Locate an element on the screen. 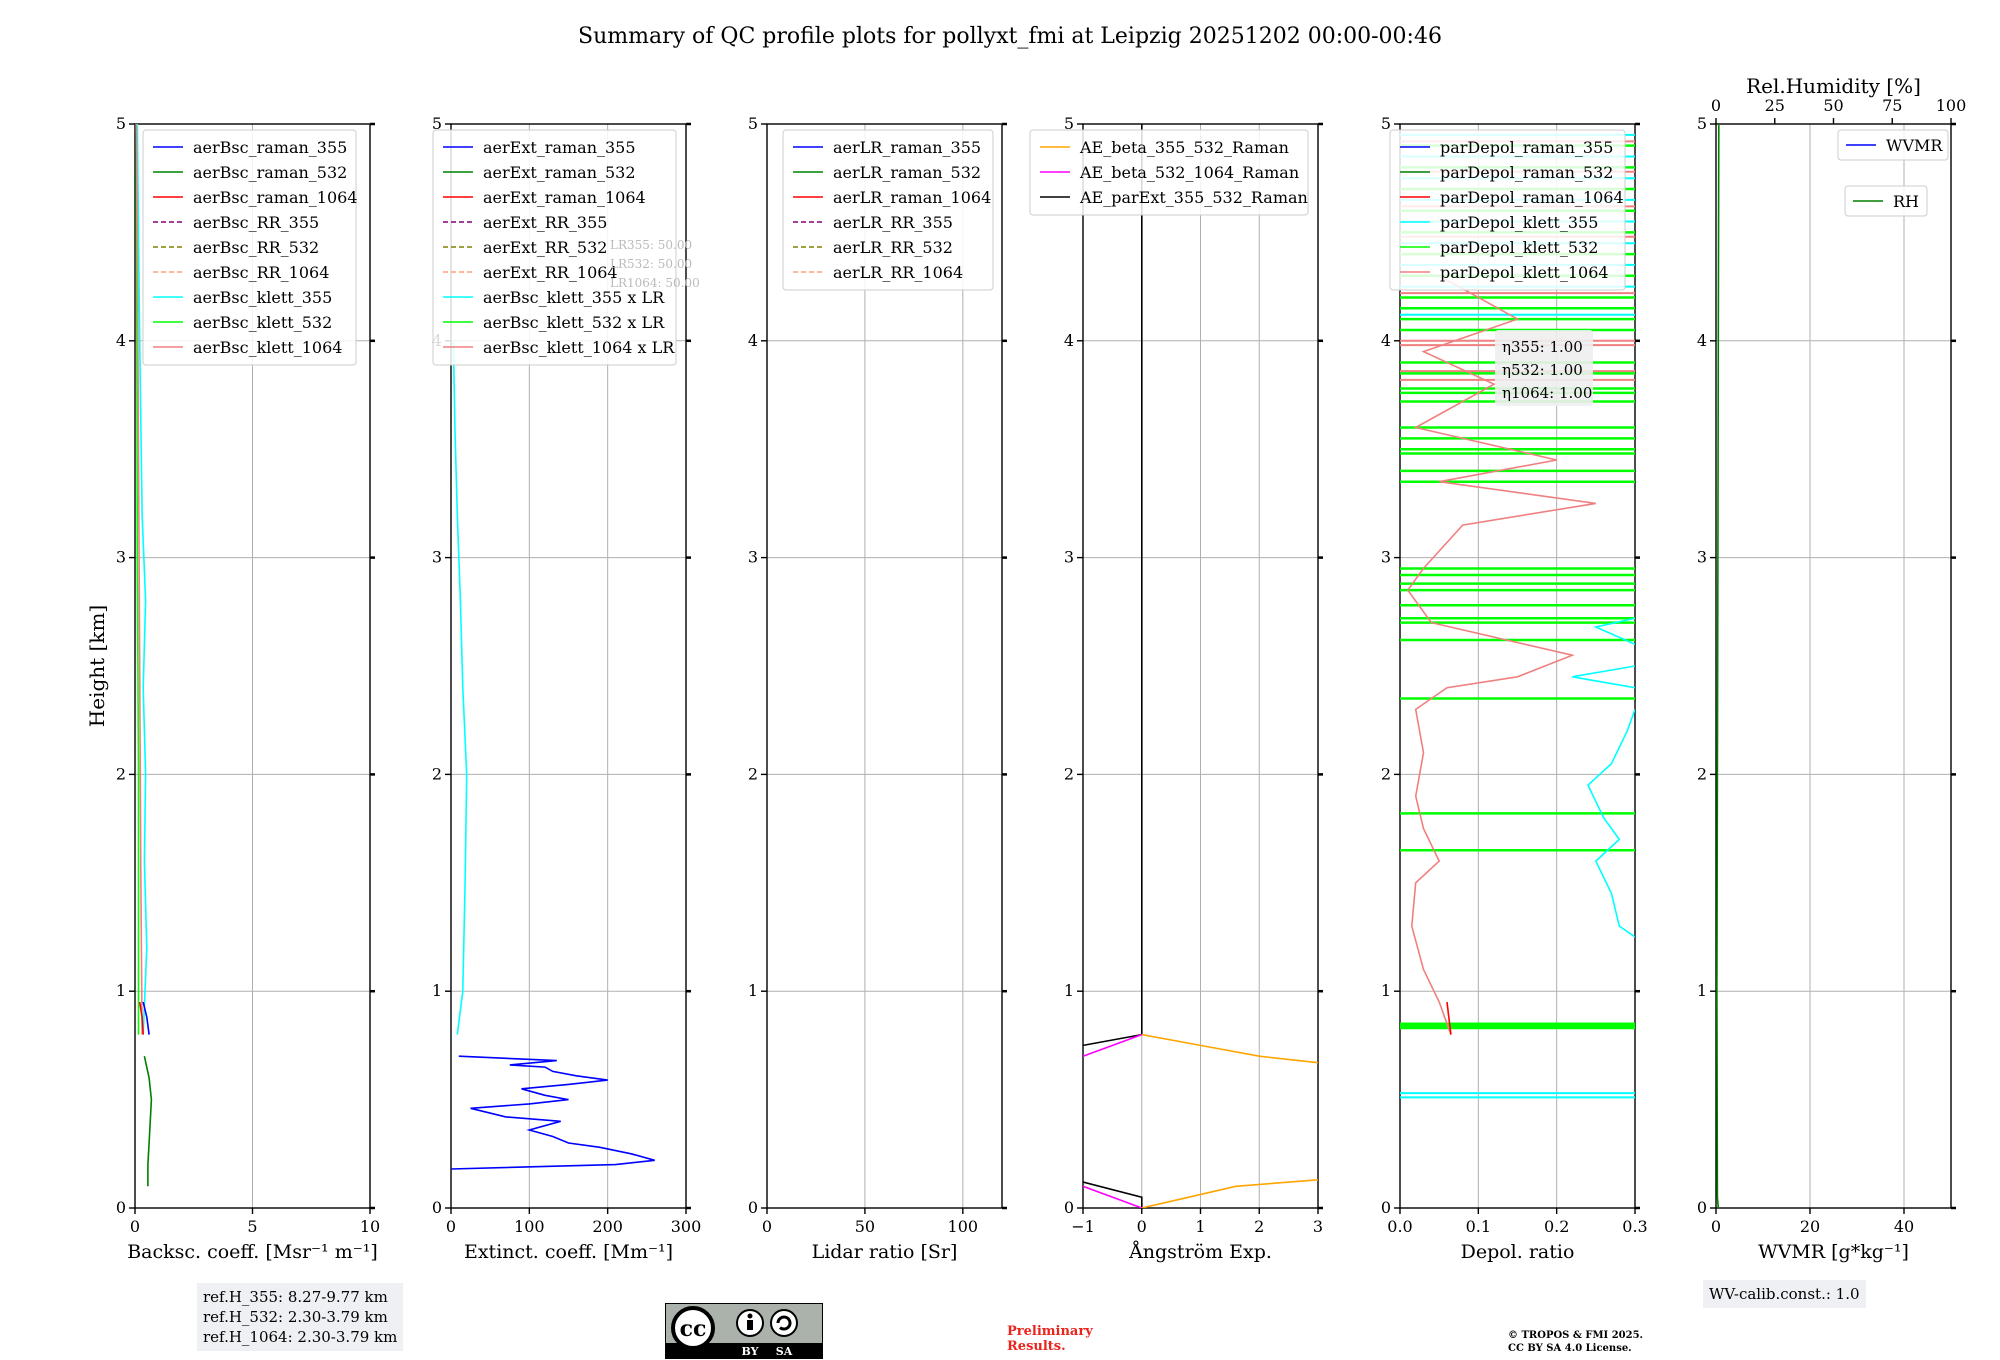 The height and width of the screenshot is (1360, 2000). series-ae-parext-355-532-raman is located at coordinates (1113, 585).